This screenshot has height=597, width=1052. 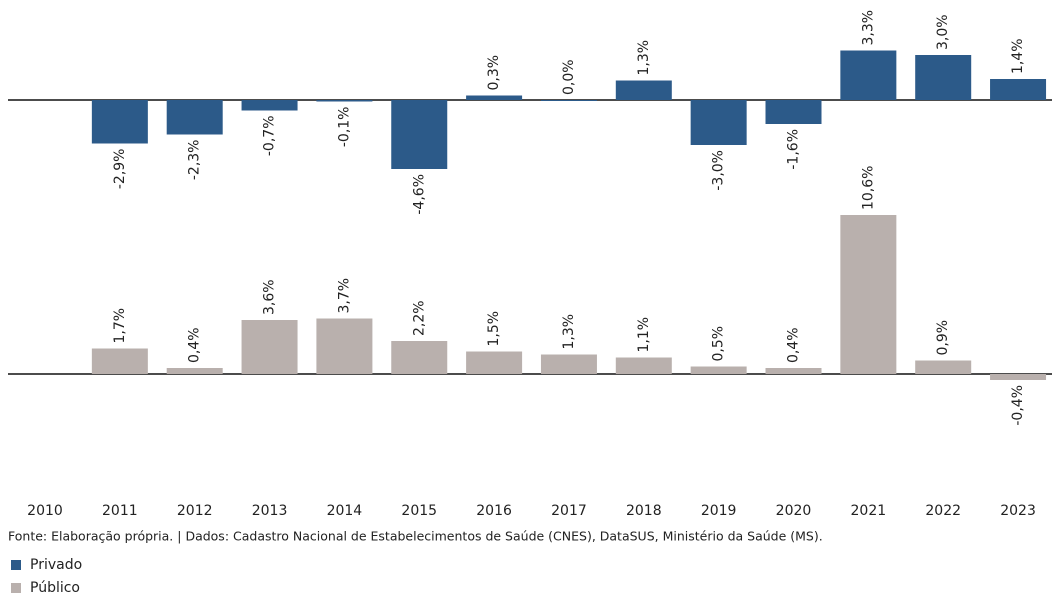 I want to click on x-tick-label: 2010, so click(x=45, y=511).